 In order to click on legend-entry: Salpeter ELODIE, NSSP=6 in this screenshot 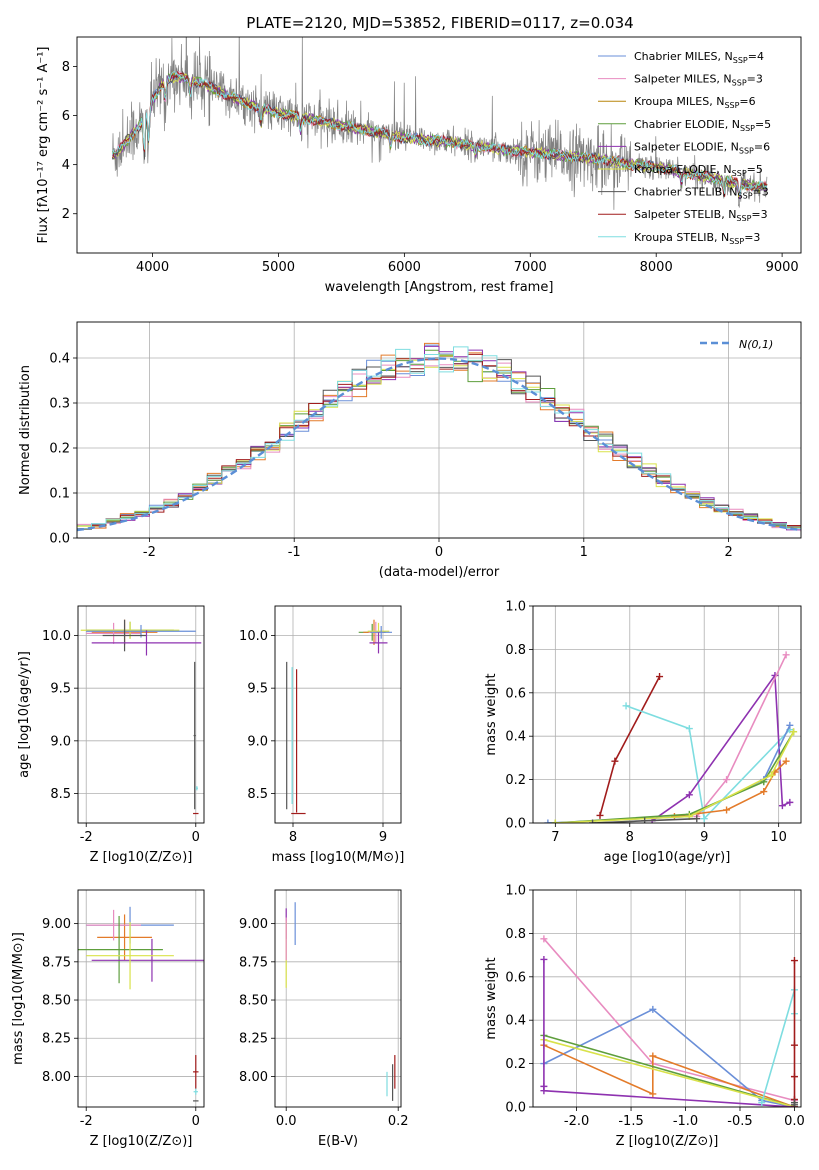, I will do `click(702, 147)`.